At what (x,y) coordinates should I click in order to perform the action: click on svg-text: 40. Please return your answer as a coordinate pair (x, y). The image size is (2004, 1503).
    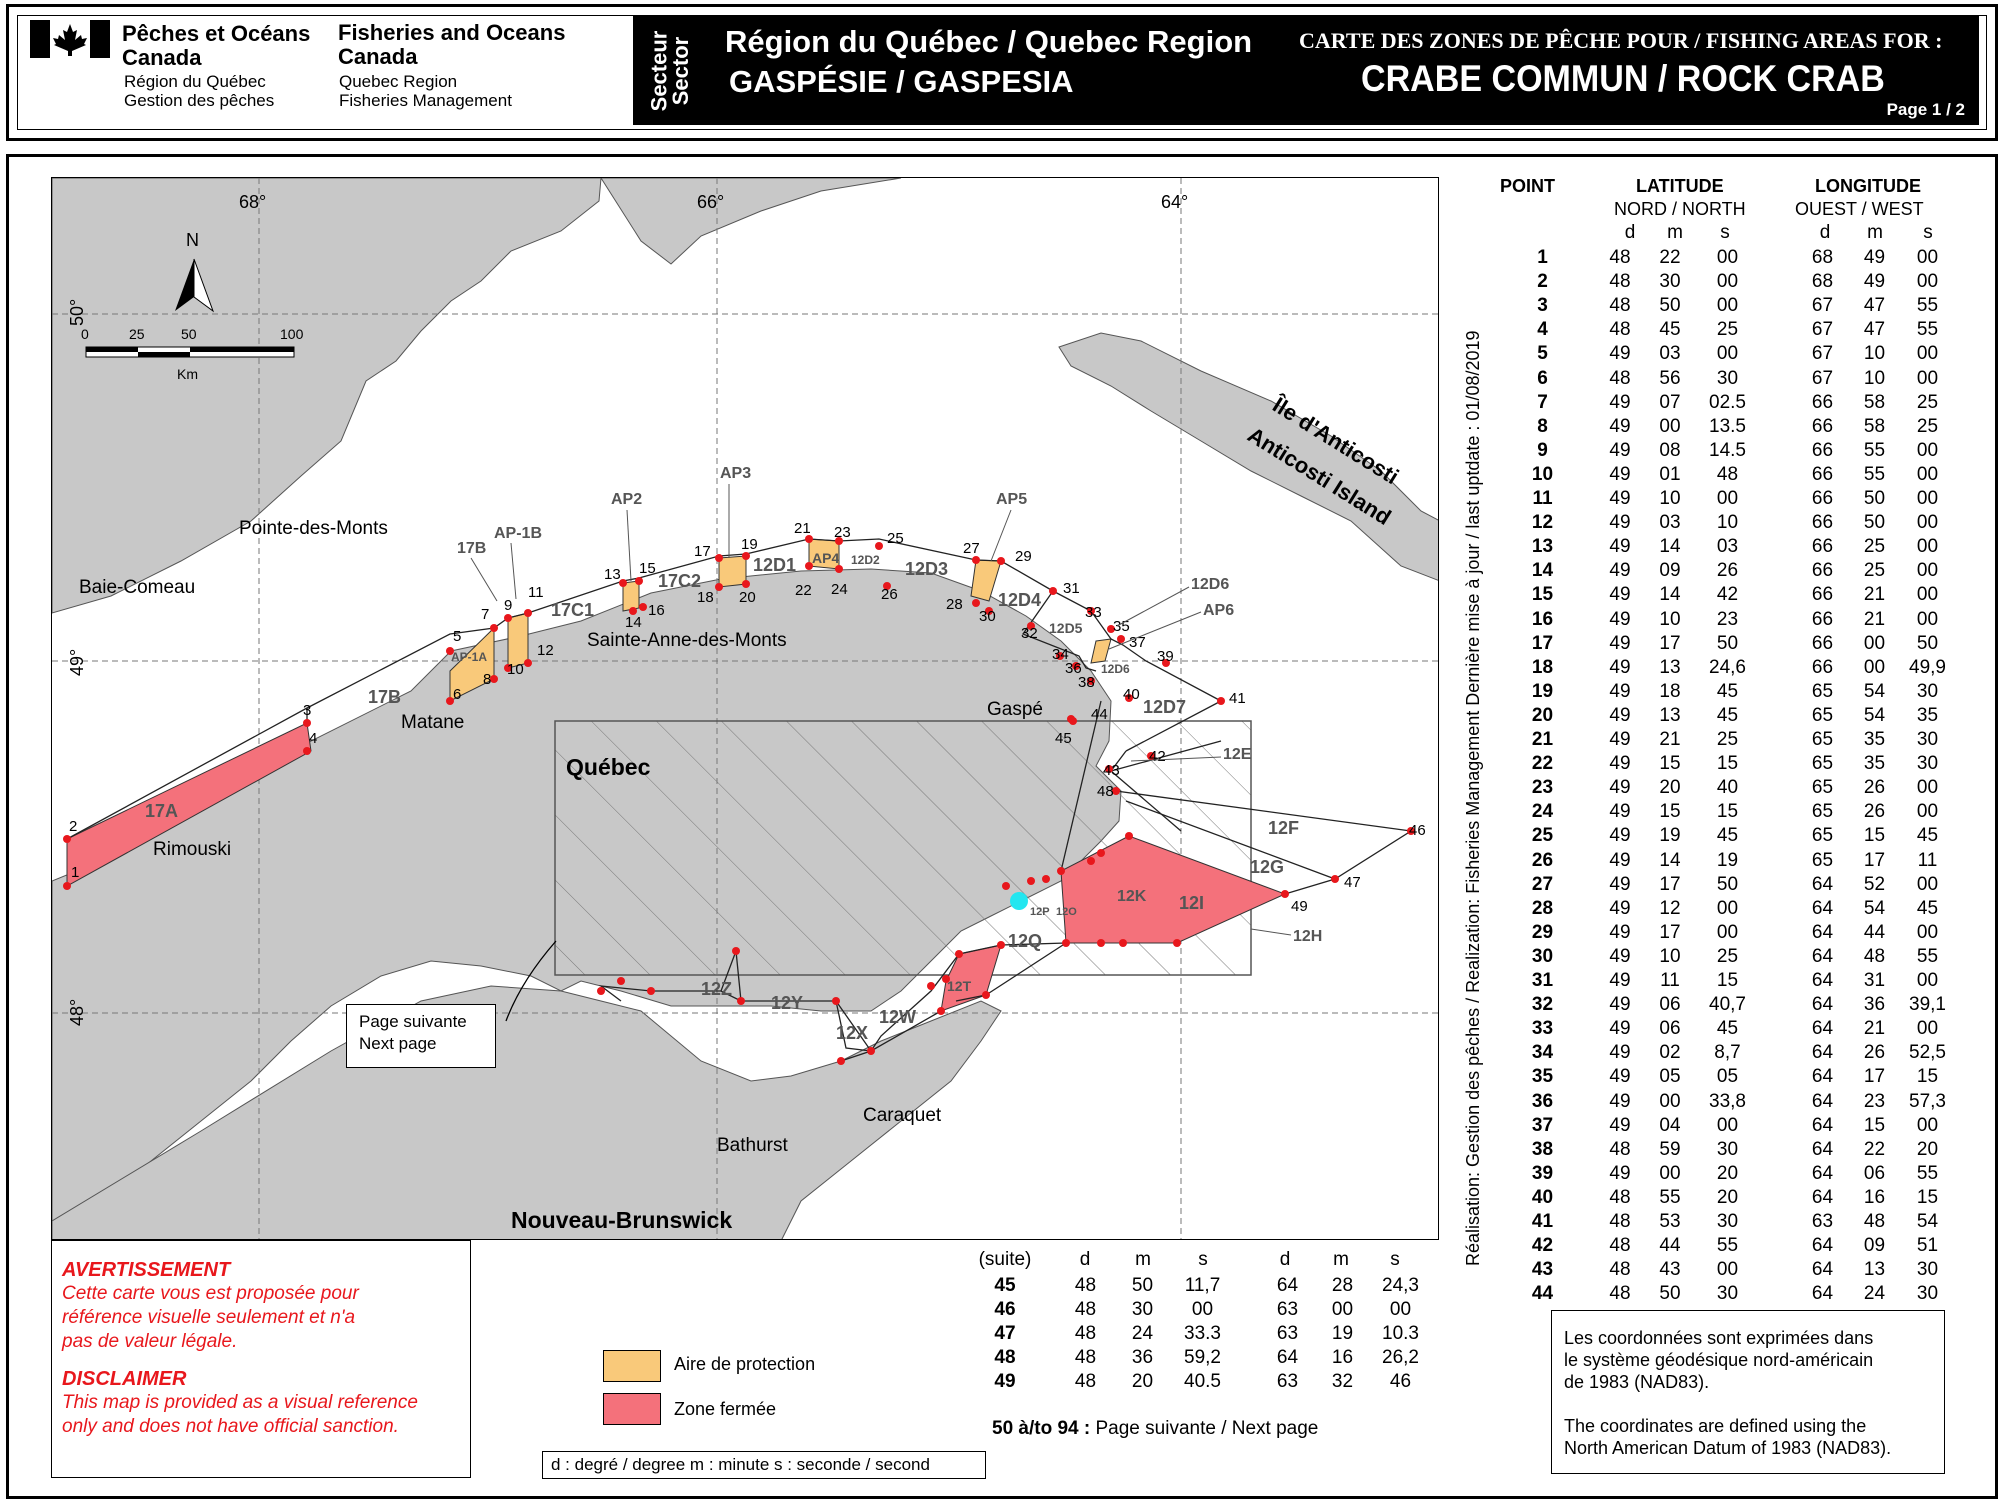
    Looking at the image, I should click on (1131, 694).